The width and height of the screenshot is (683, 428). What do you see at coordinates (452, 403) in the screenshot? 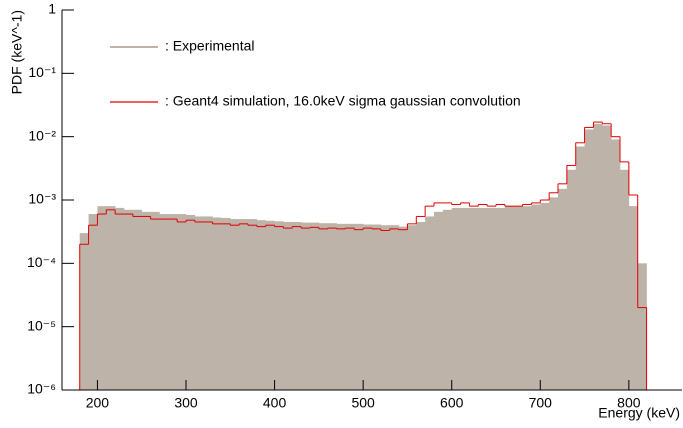
I see `x-tick-label: 600` at bounding box center [452, 403].